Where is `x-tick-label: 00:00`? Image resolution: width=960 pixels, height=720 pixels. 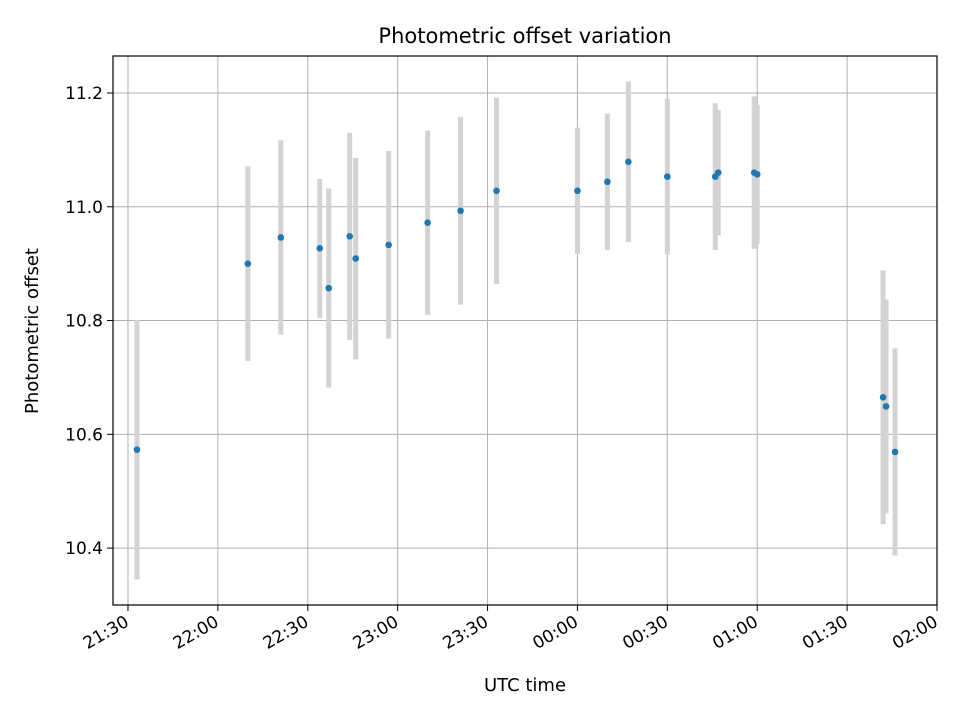
x-tick-label: 00:00 is located at coordinates (556, 633).